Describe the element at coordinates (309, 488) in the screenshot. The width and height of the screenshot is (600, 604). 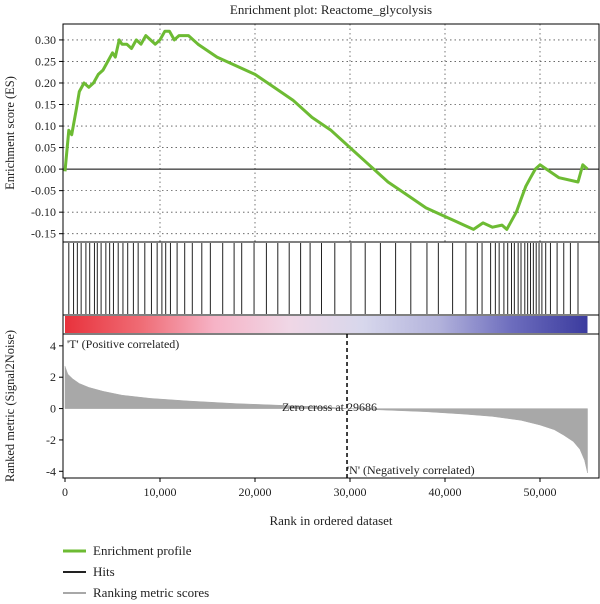
I see `x-axis: 0 10,000 20,000 30,000 40,000 50,000` at that location.